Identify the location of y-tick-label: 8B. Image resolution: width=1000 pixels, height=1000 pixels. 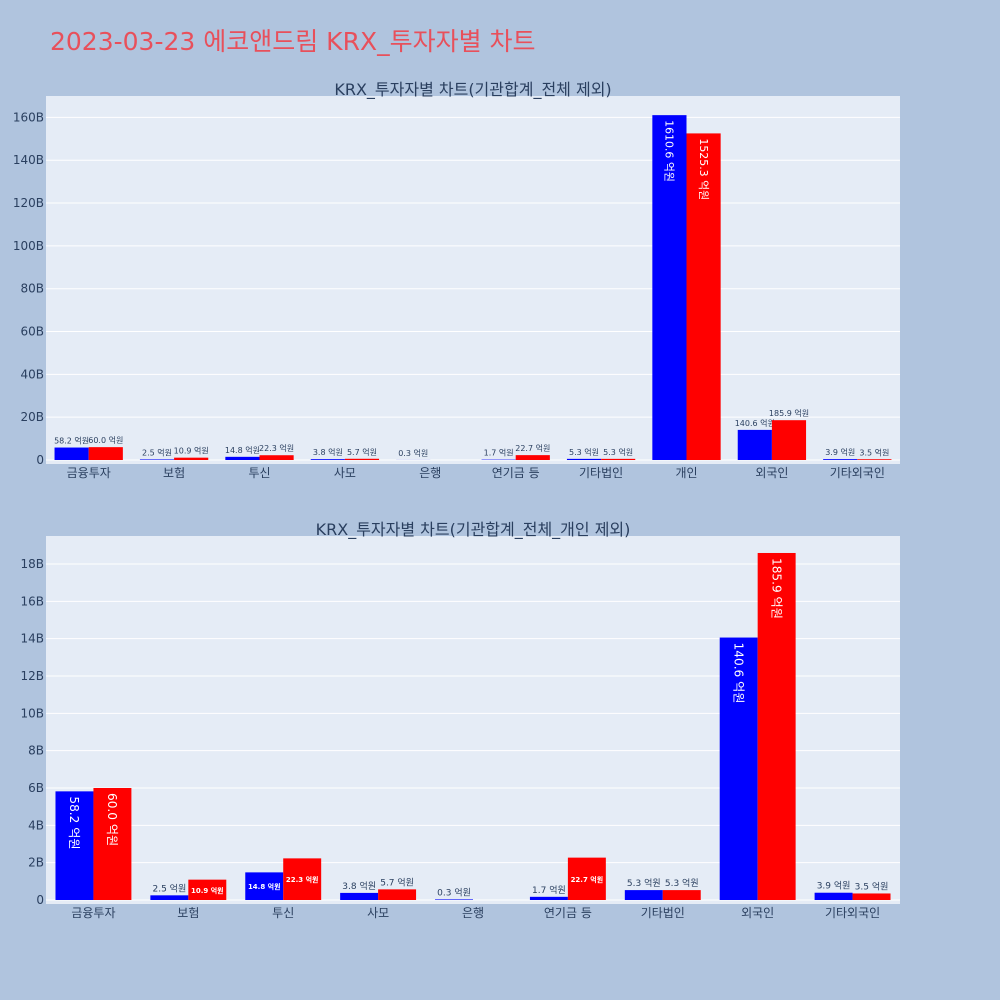
(36, 751).